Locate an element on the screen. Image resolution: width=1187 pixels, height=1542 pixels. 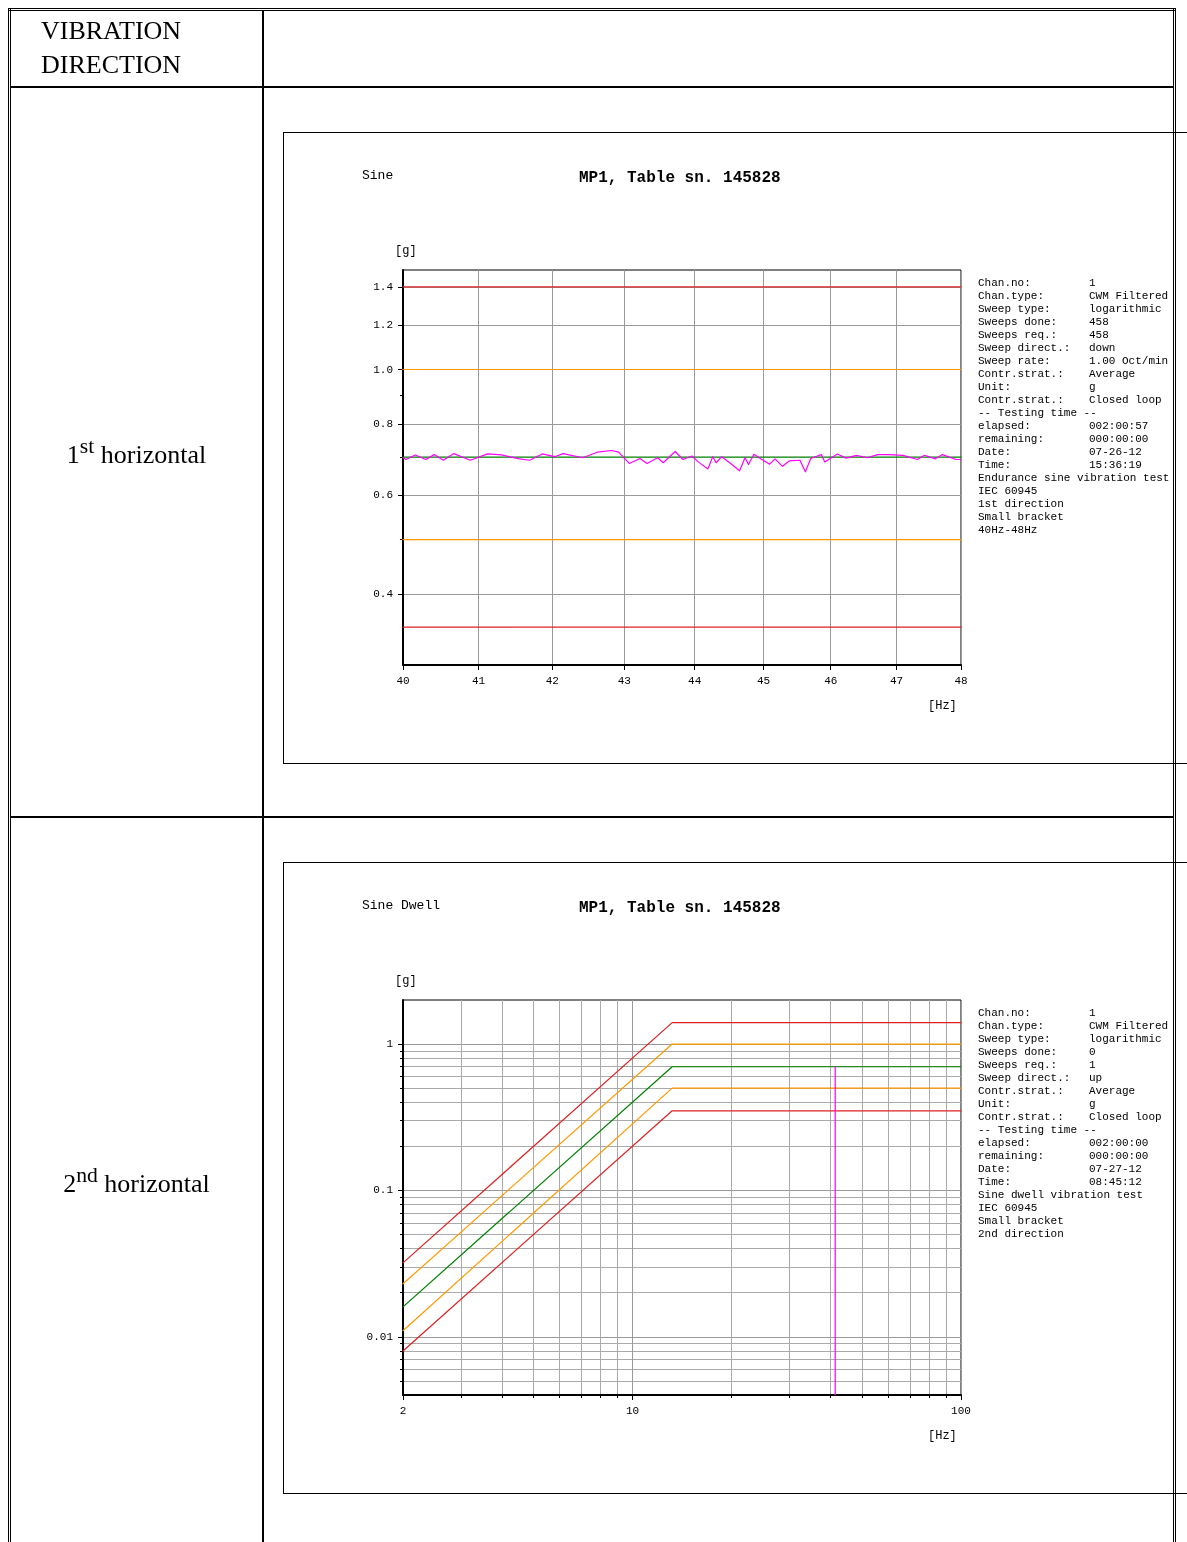
y-tick-label: 0.8 is located at coordinates (383, 423).